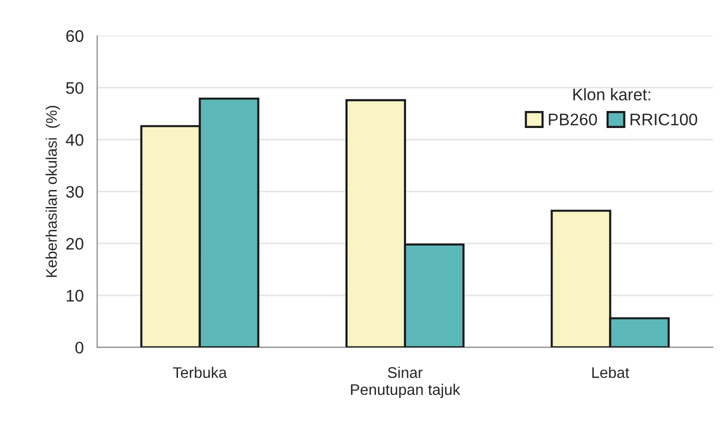  Describe the element at coordinates (405, 391) in the screenshot. I see `x-axis-title: Penutupan tajuk` at that location.